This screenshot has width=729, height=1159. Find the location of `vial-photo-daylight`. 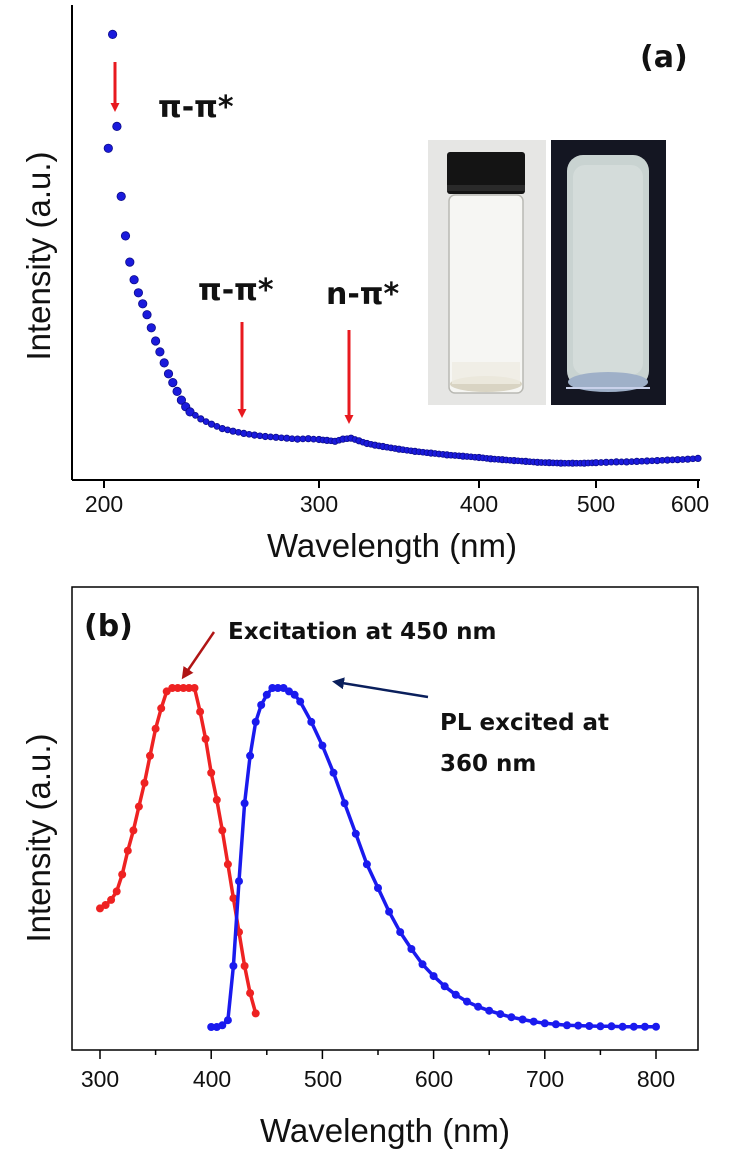

vial-photo-daylight is located at coordinates (487, 272).